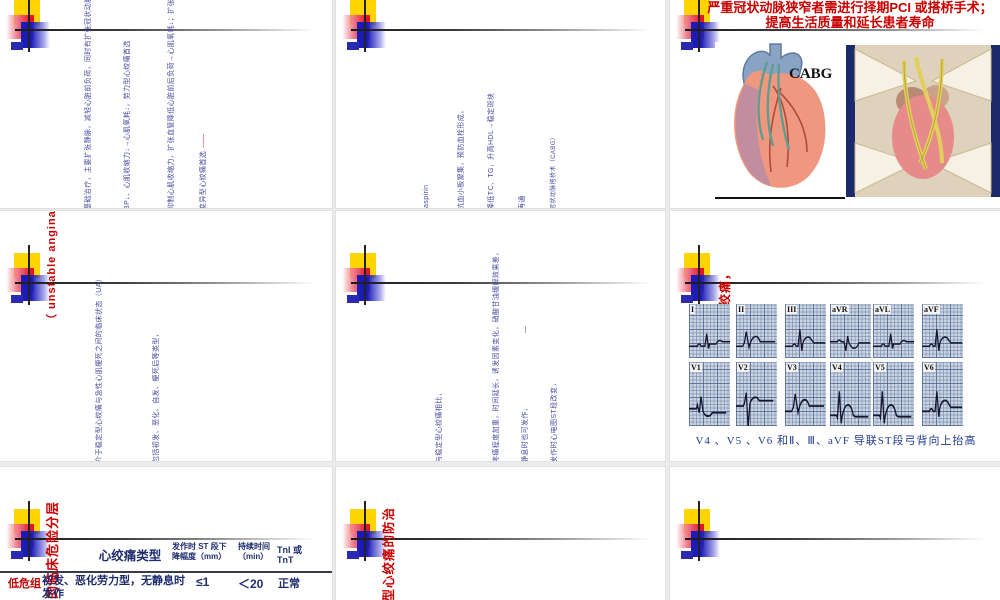 This screenshot has width=1000, height=600. What do you see at coordinates (554, 420) in the screenshot?
I see `slide5-text-column-4: 发作时心电图ST段改变，` at bounding box center [554, 420].